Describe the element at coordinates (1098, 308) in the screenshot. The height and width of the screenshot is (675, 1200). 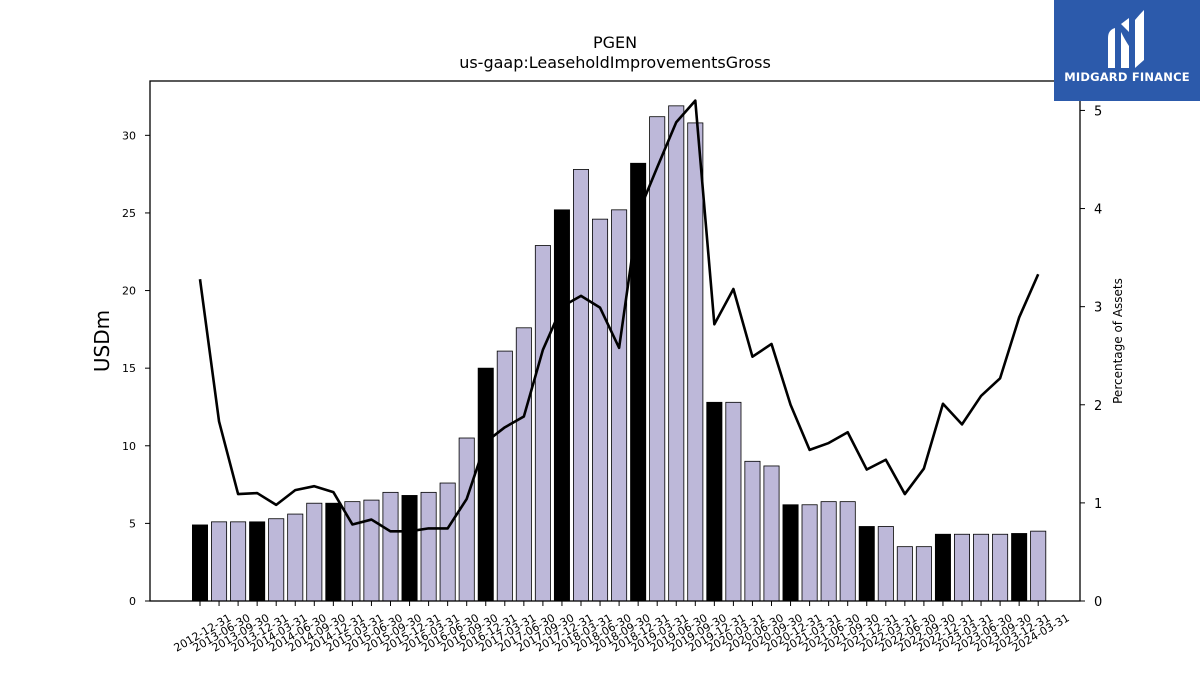
I see `y2-tick-label: 3` at that location.